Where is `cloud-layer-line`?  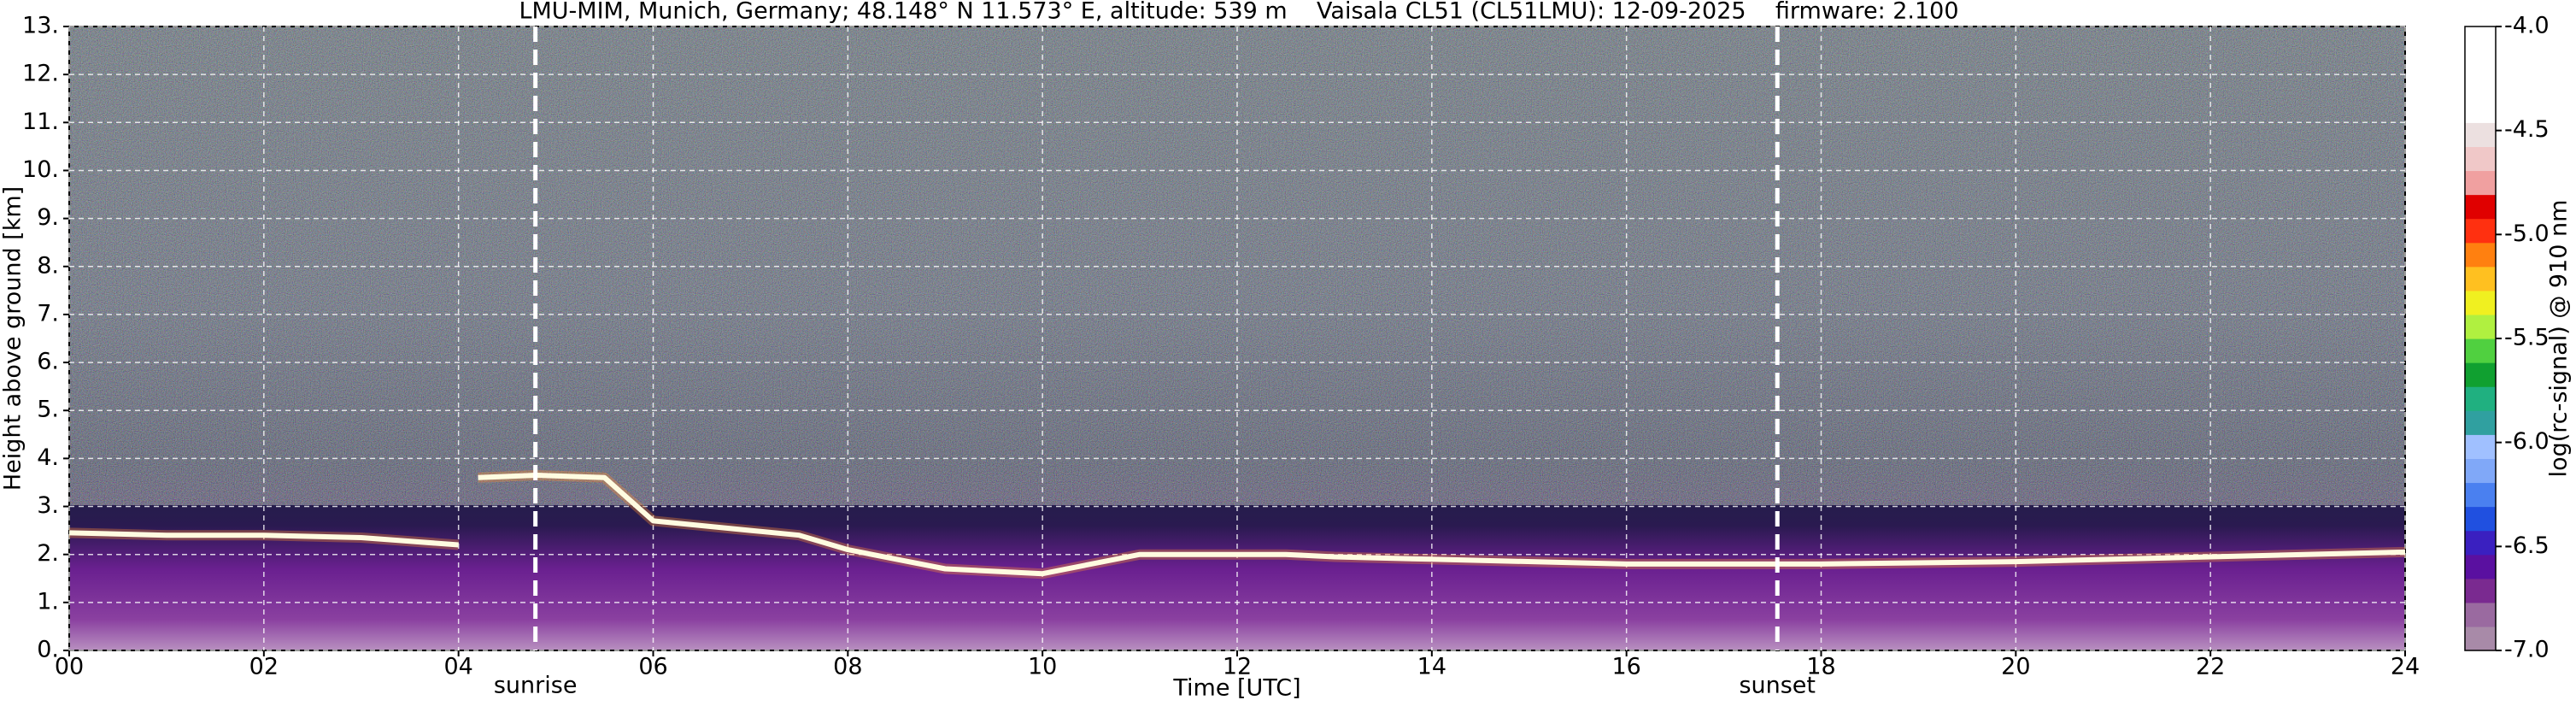
cloud-layer-line is located at coordinates (1237, 525).